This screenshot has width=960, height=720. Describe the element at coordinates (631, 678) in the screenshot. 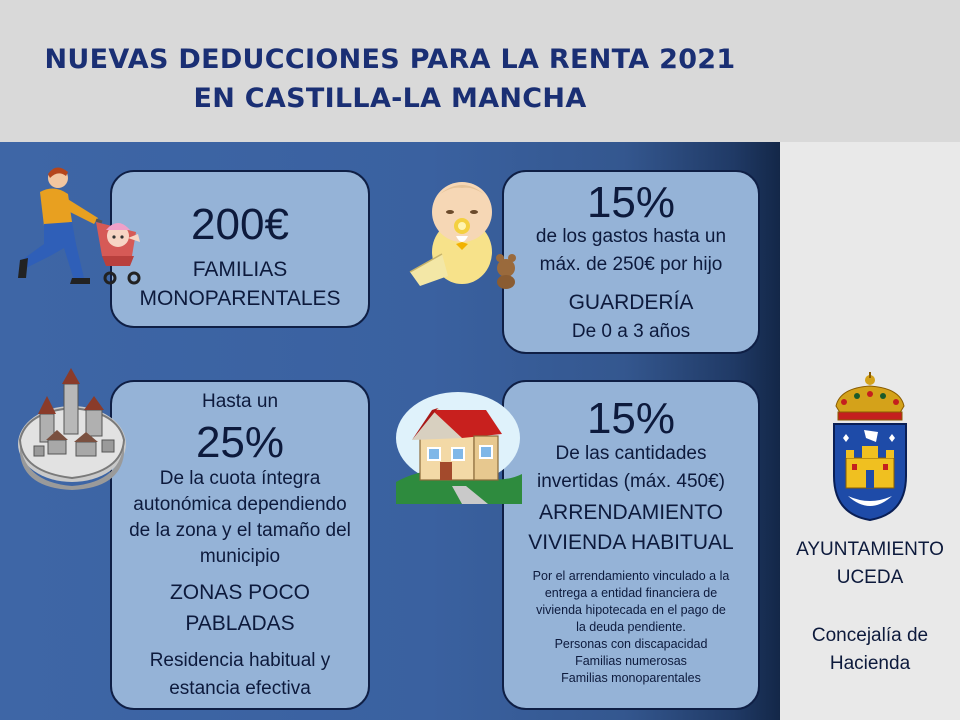

I see `detail-line-7: Familias monoparentales` at that location.